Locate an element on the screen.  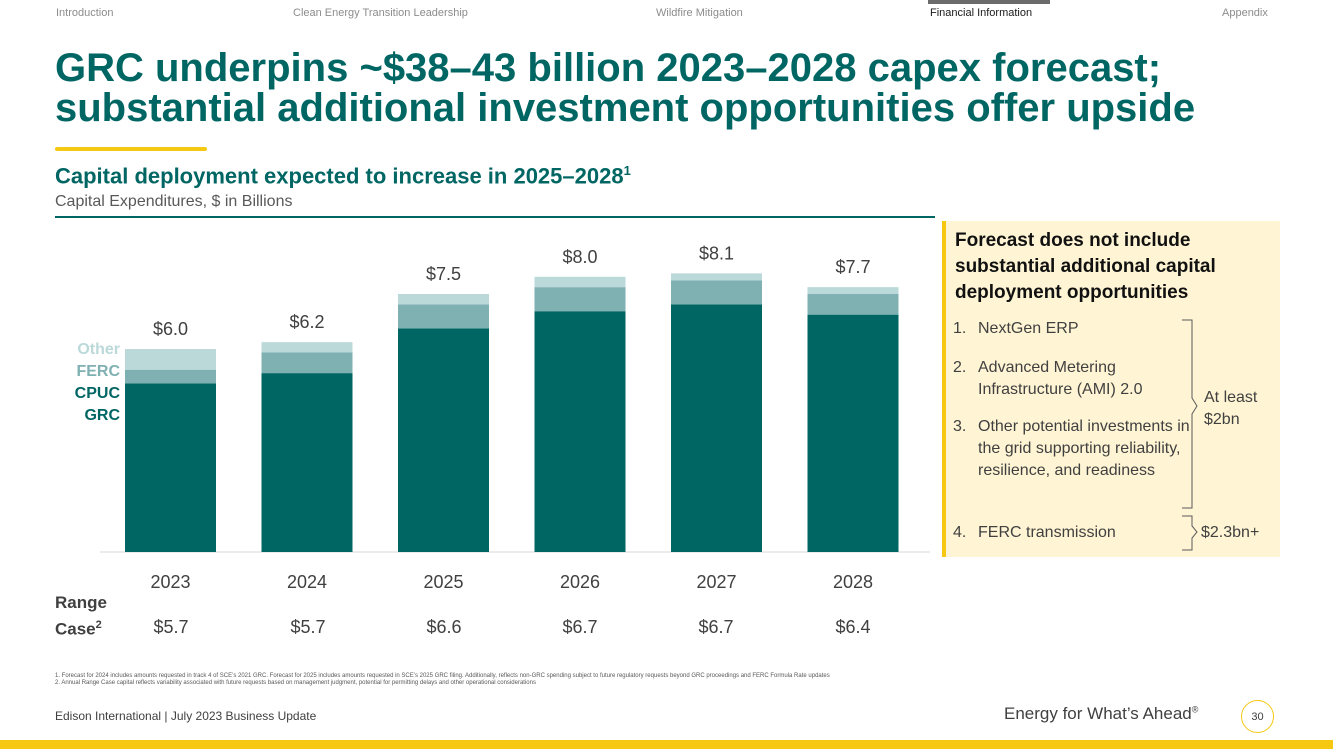
bar-total-label: $8.1 is located at coordinates (716, 253).